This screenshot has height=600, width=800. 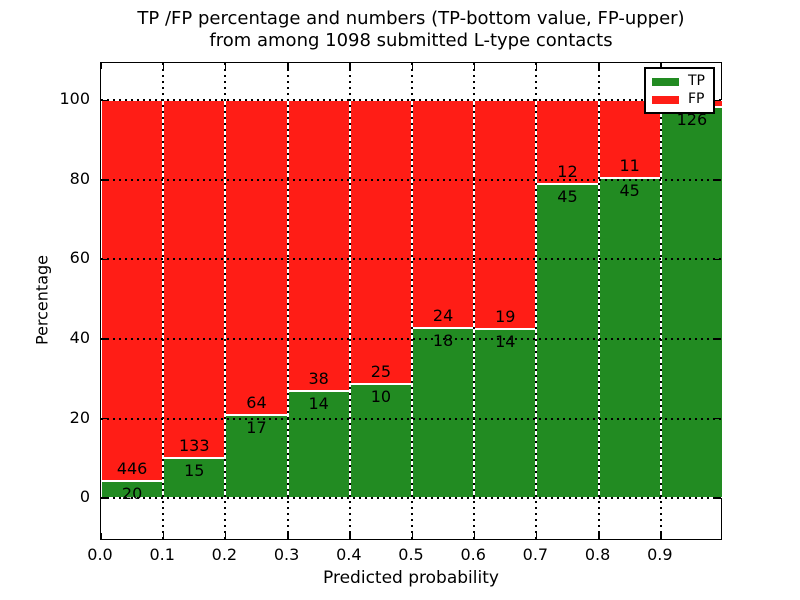 What do you see at coordinates (256, 427) in the screenshot?
I see `tp-count-label: 17` at bounding box center [256, 427].